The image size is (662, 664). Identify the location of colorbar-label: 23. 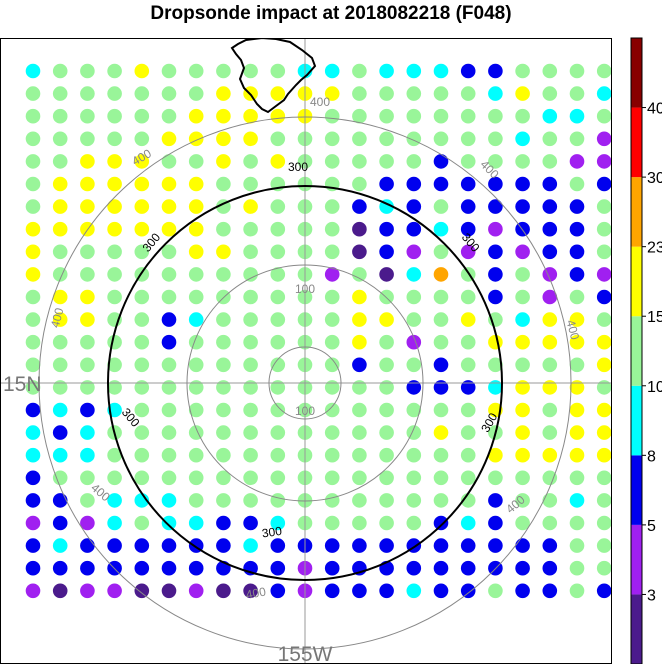
(654, 248).